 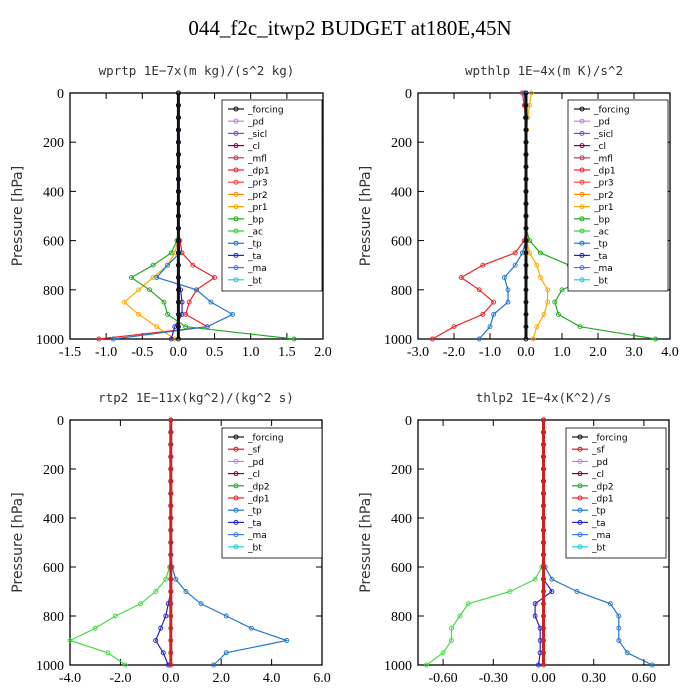 What do you see at coordinates (543, 678) in the screenshot?
I see `x-tick-label: 0.00` at bounding box center [543, 678].